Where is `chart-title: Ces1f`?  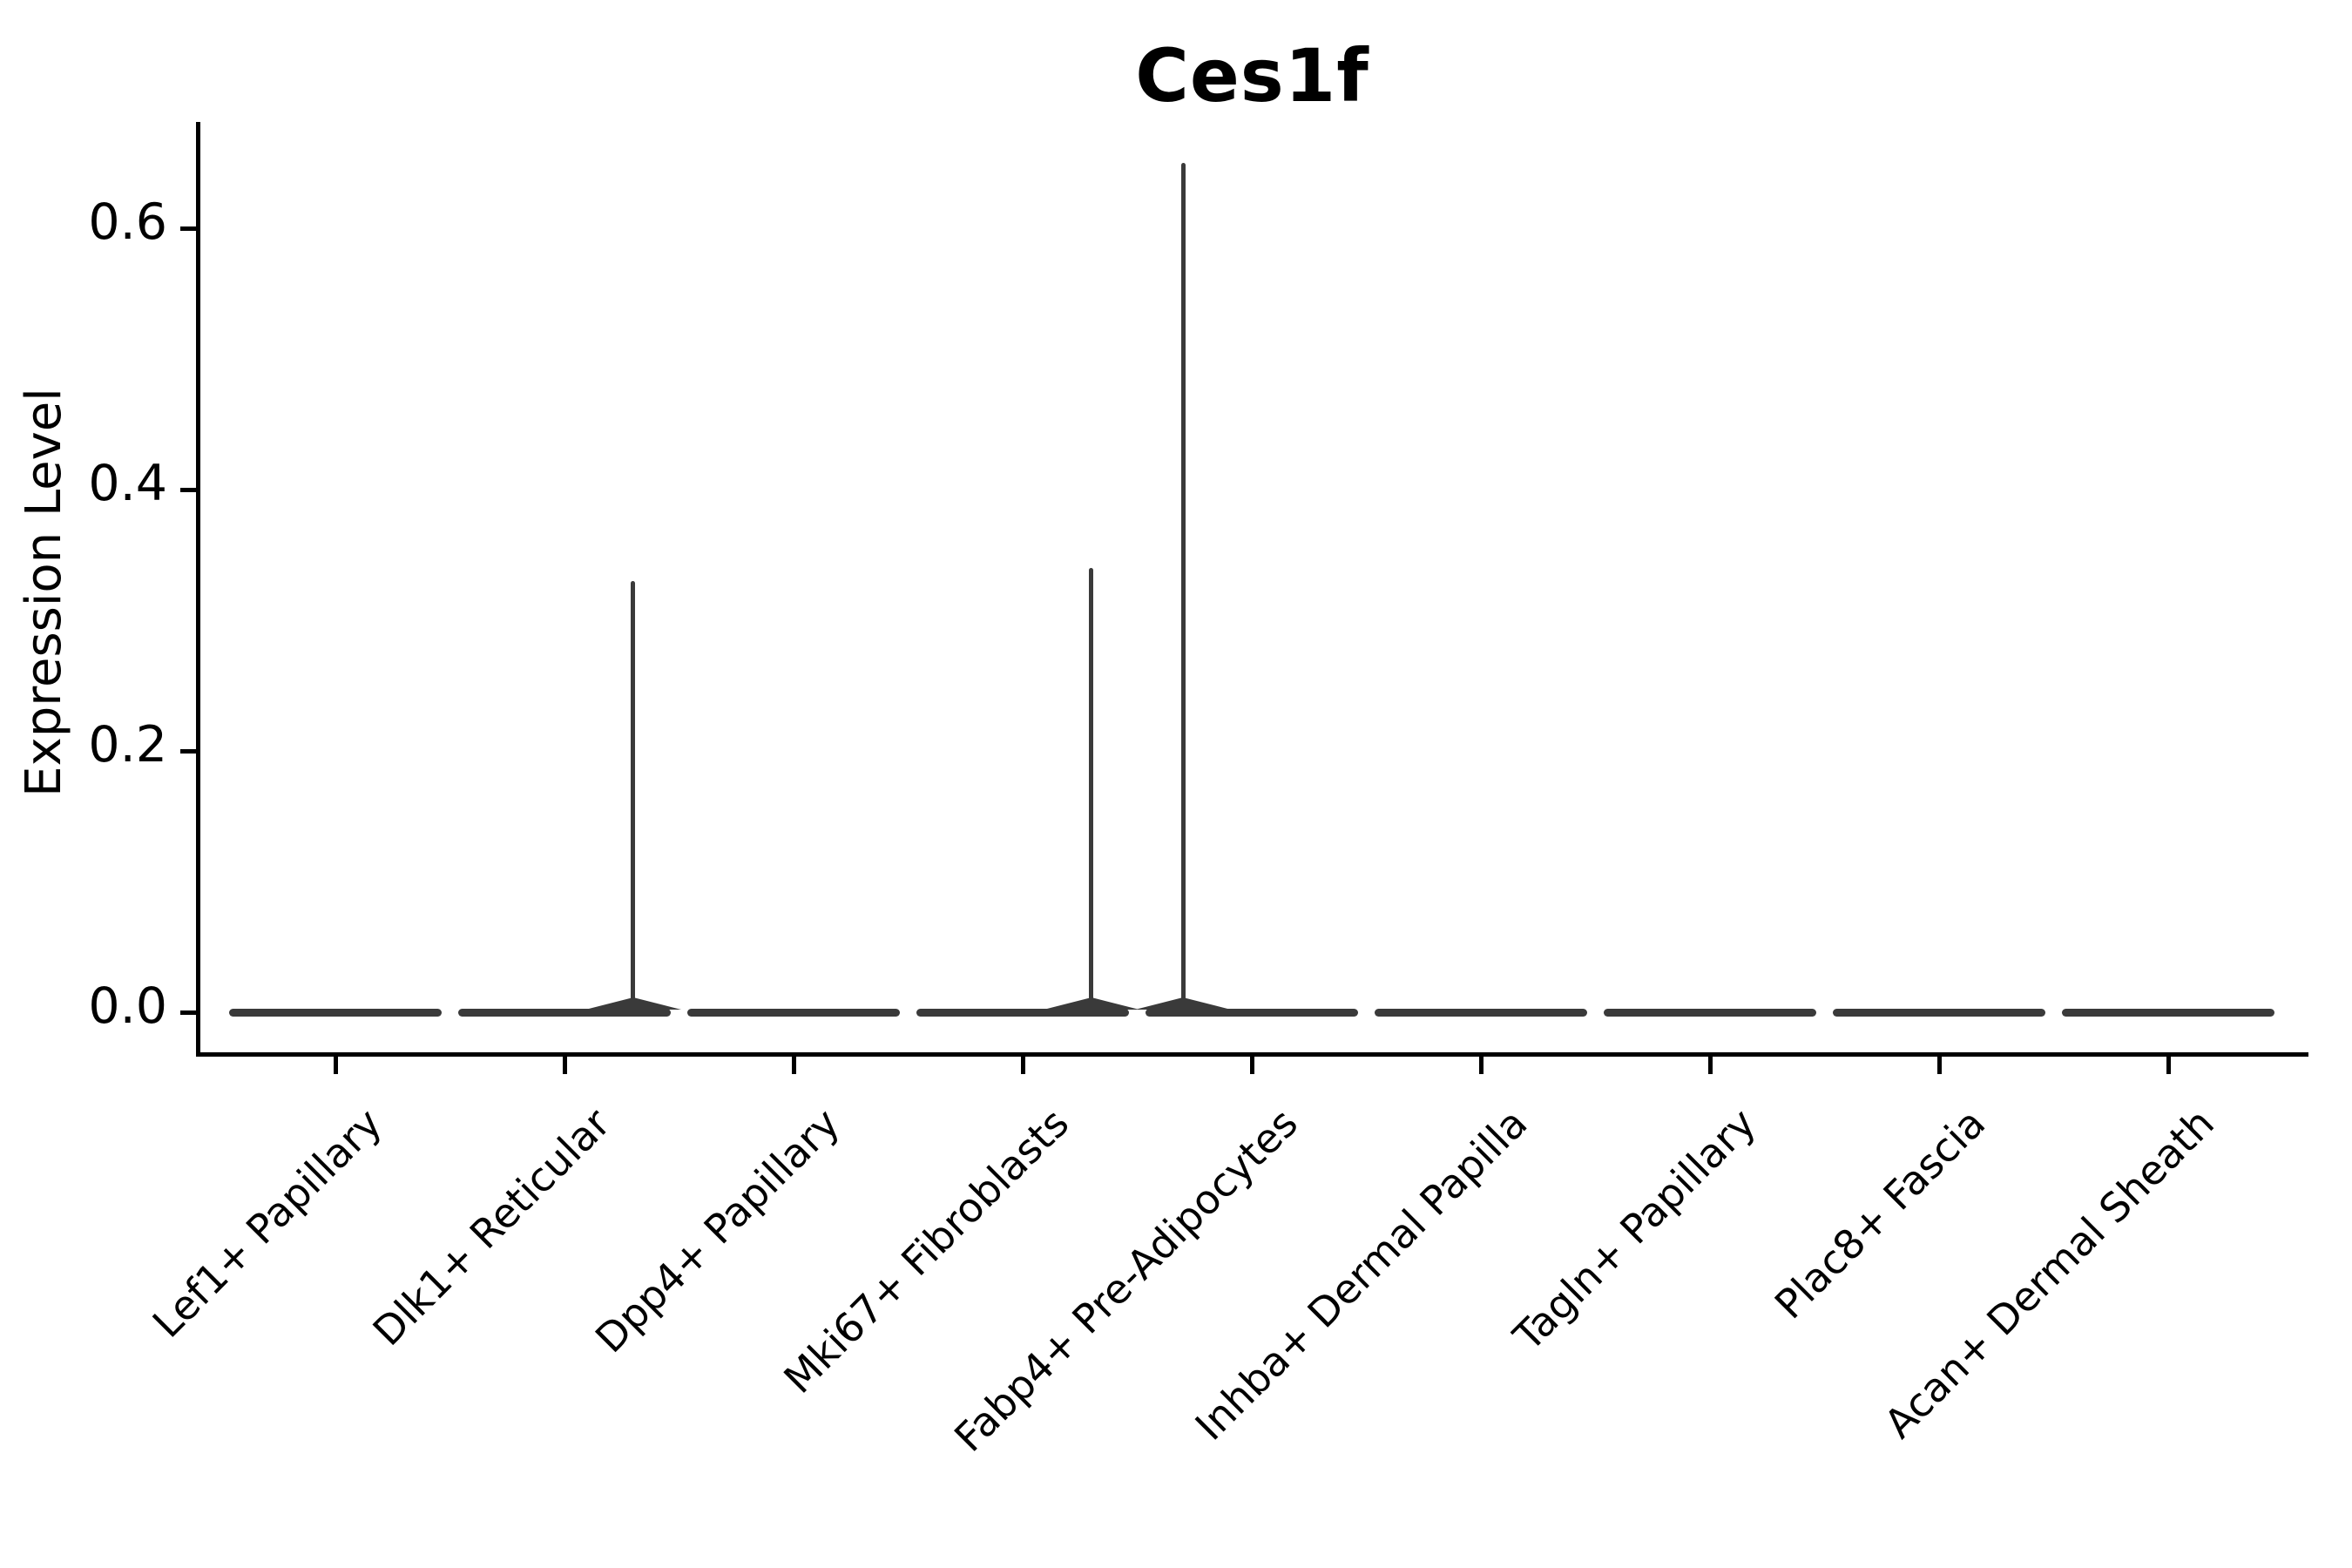
chart-title: Ces1f is located at coordinates (1252, 75).